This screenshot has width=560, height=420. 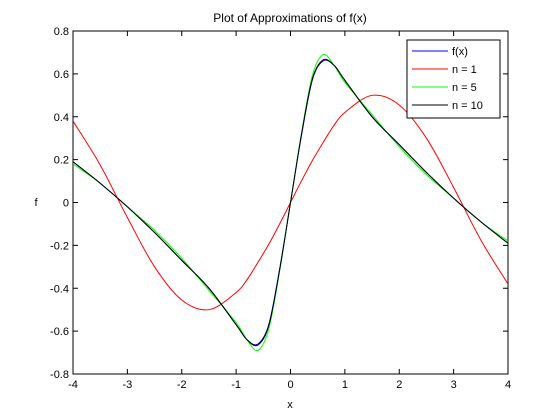 What do you see at coordinates (289, 18) in the screenshot?
I see `chart-title: Plot of Approximations of f(x)` at bounding box center [289, 18].